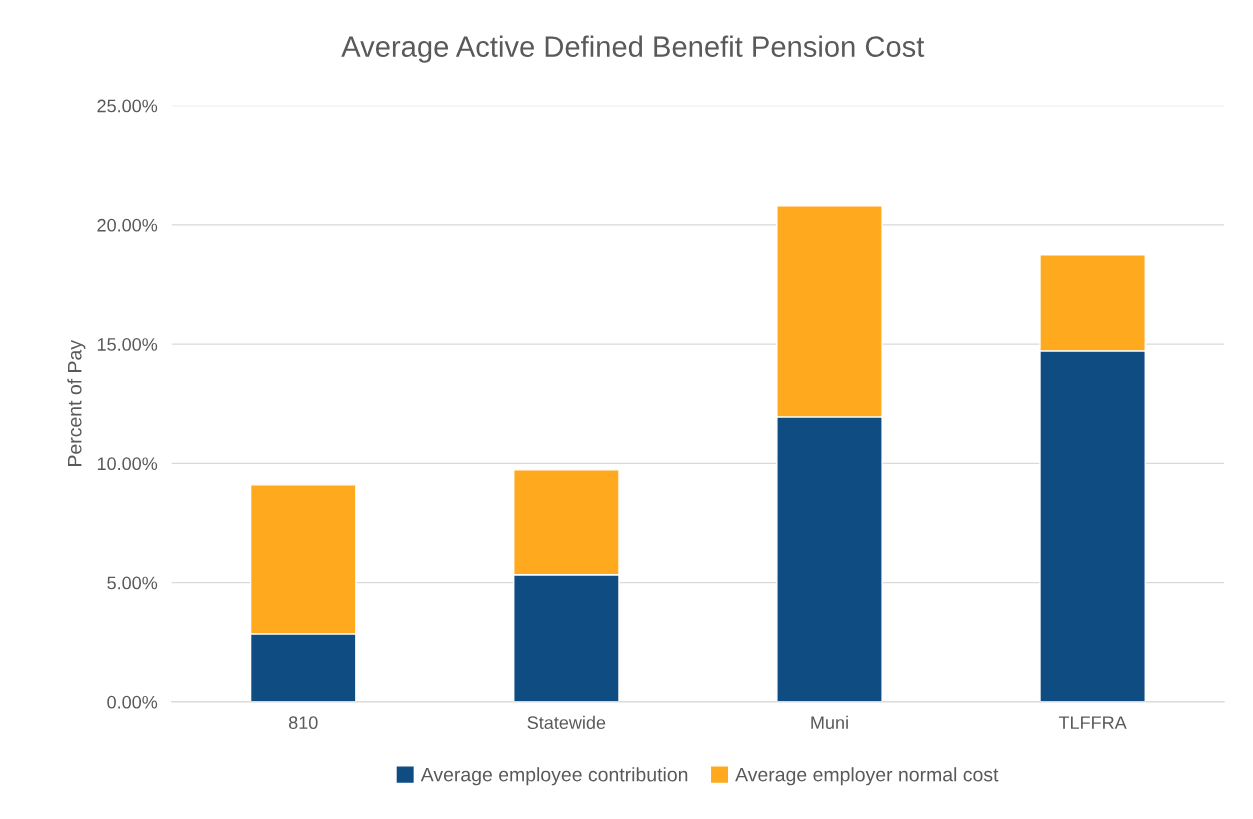 This screenshot has width=1253, height=819. Describe the element at coordinates (127, 344) in the screenshot. I see `y-tick-label: 15.00%` at that location.